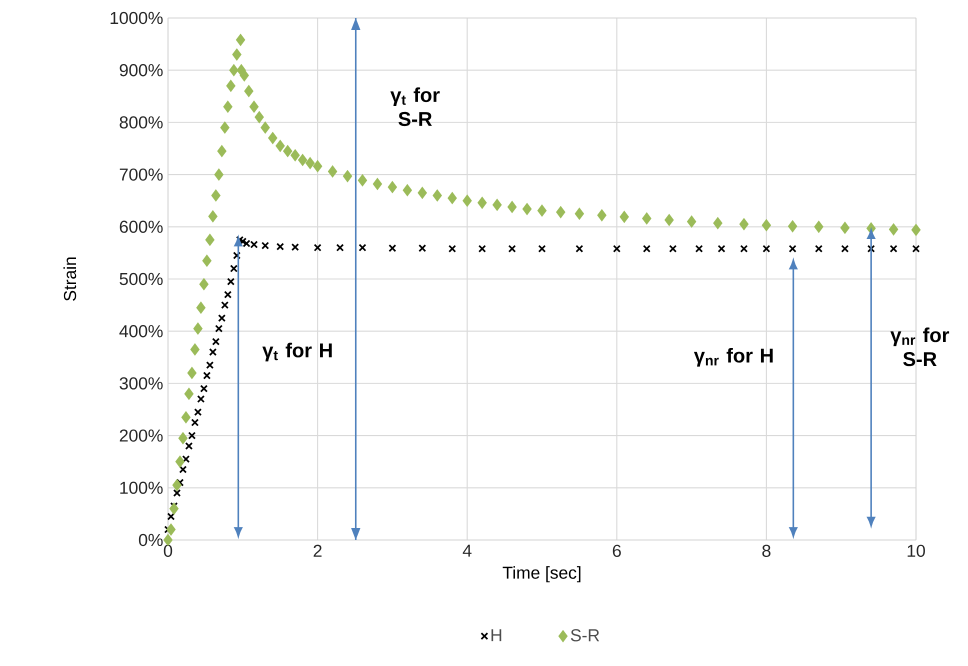  Describe the element at coordinates (141, 488) in the screenshot. I see `y-tick-label: 100%` at that location.